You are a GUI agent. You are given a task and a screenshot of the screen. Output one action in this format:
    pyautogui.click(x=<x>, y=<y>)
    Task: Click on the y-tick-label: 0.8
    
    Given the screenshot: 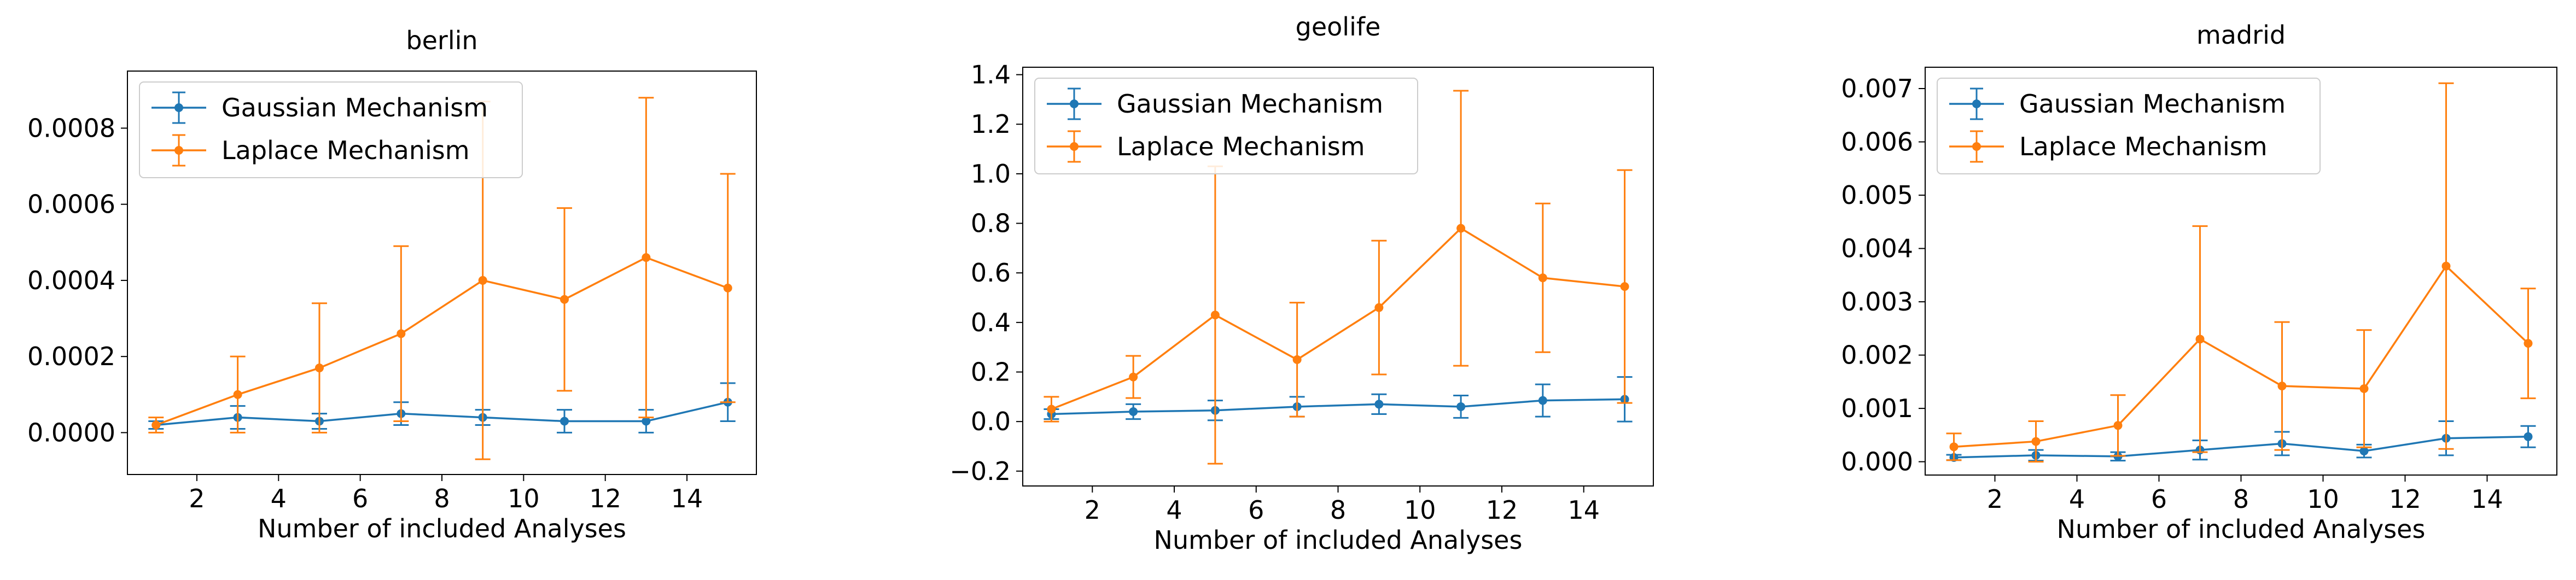 What is the action you would take?
    pyautogui.click(x=991, y=223)
    